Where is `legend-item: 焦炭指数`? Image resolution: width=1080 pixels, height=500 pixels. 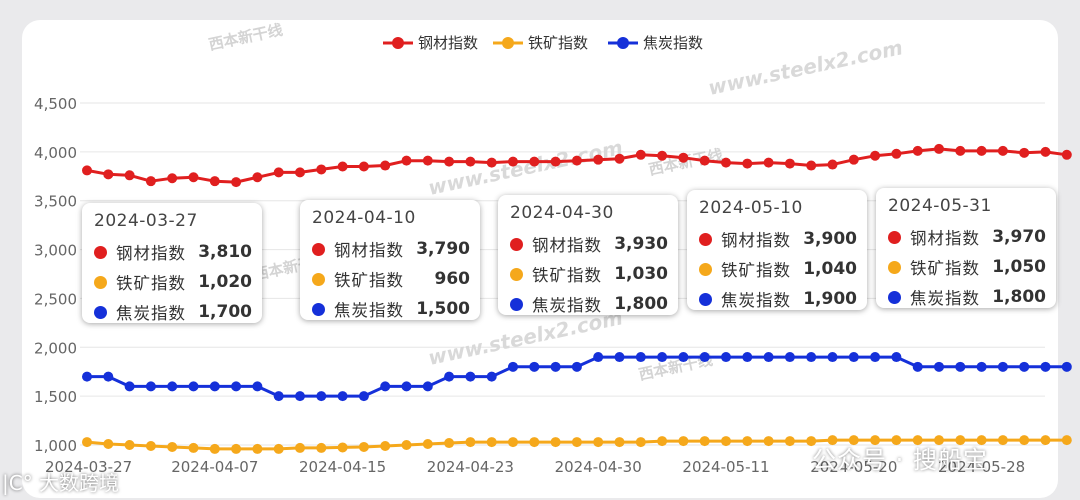
legend-item: 焦炭指数 is located at coordinates (655, 43).